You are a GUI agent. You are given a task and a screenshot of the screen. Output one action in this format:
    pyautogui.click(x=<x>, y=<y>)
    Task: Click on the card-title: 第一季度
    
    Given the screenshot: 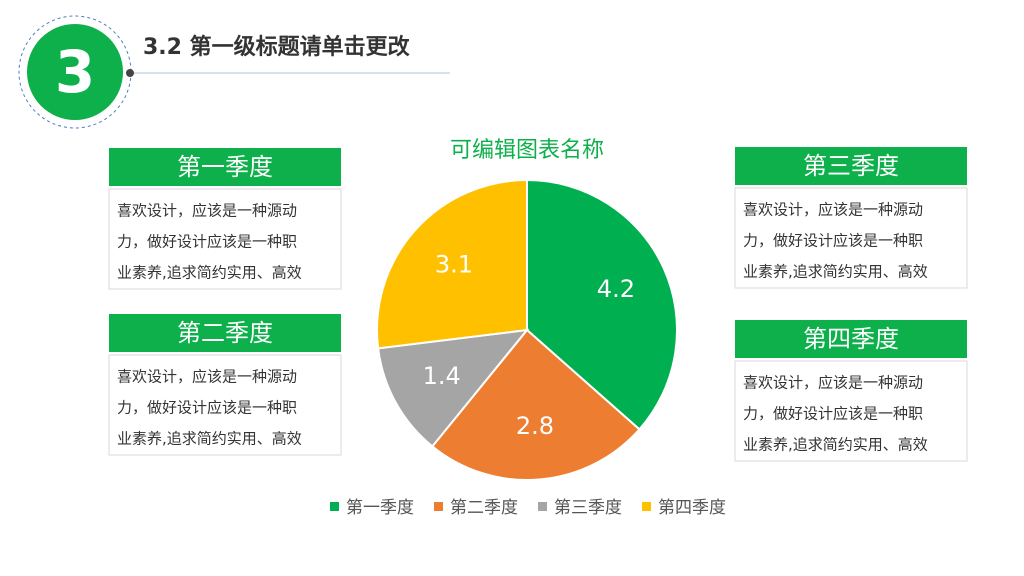 What is the action you would take?
    pyautogui.click(x=225, y=167)
    